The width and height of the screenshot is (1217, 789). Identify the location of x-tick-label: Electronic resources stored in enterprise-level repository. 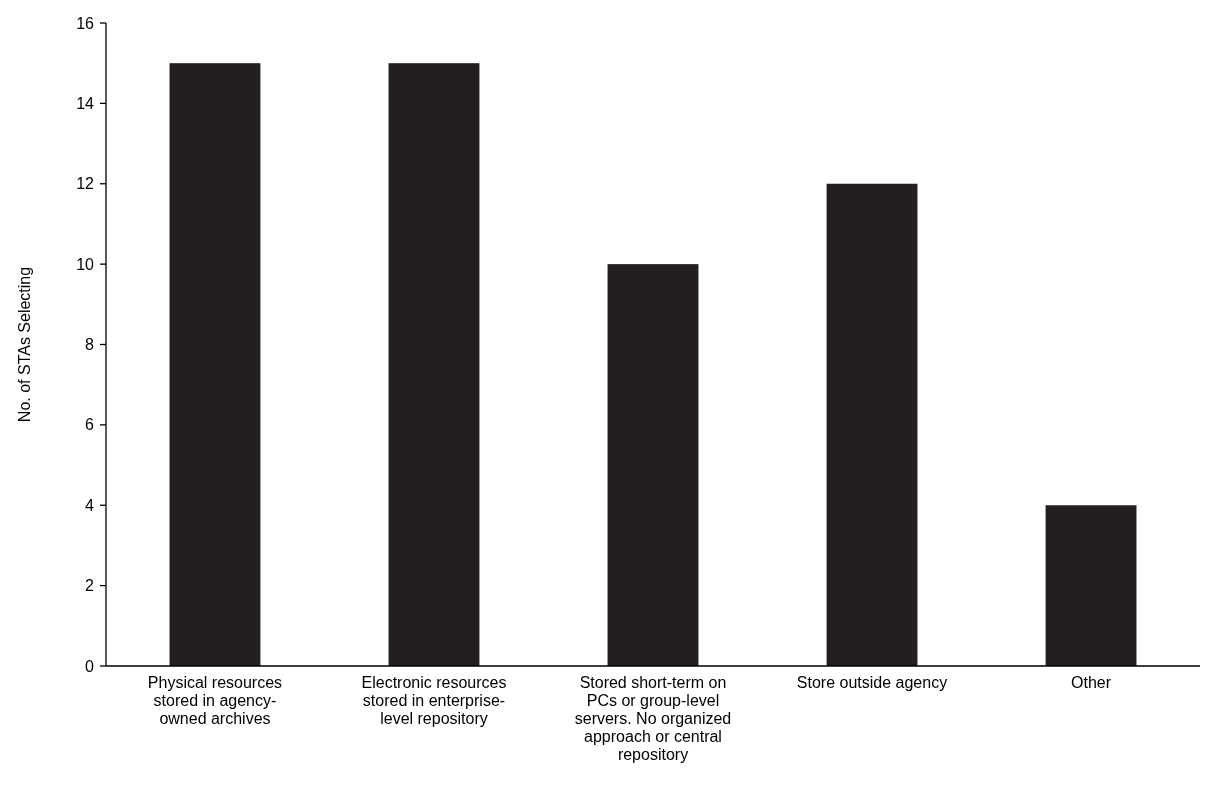
(434, 700).